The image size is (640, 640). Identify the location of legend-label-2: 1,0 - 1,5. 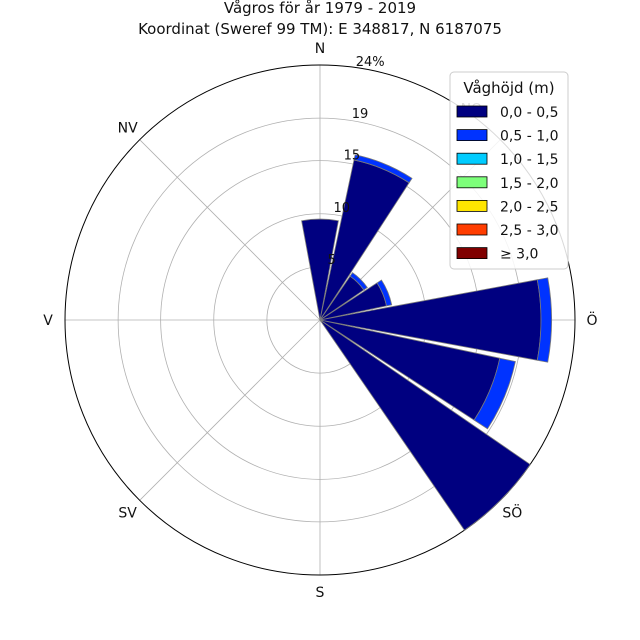
(529, 160).